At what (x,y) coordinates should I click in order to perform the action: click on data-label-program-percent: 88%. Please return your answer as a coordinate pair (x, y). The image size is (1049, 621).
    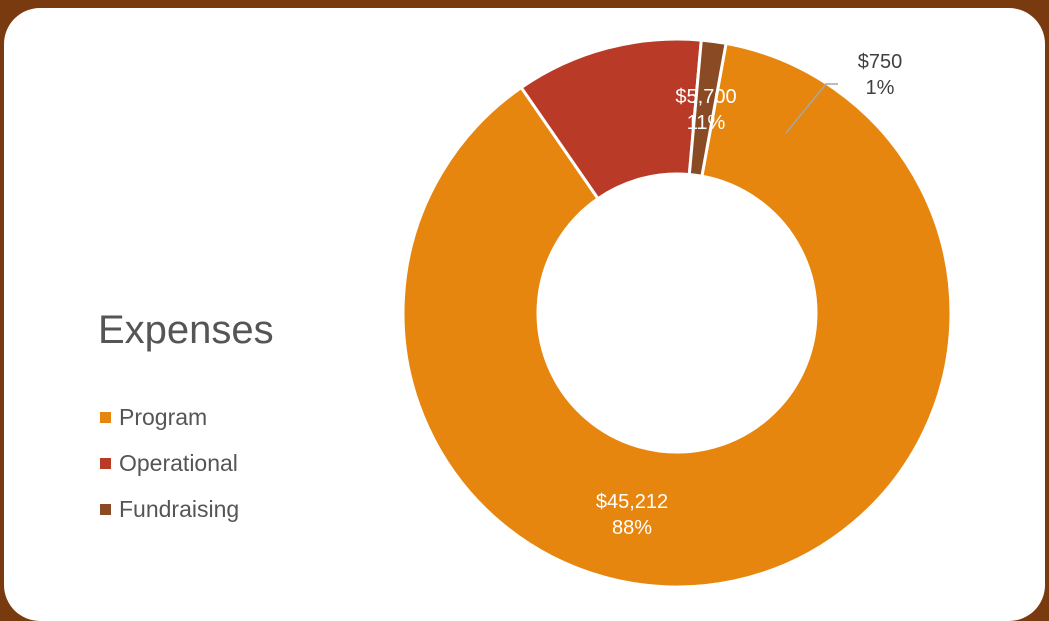
    Looking at the image, I should click on (632, 528).